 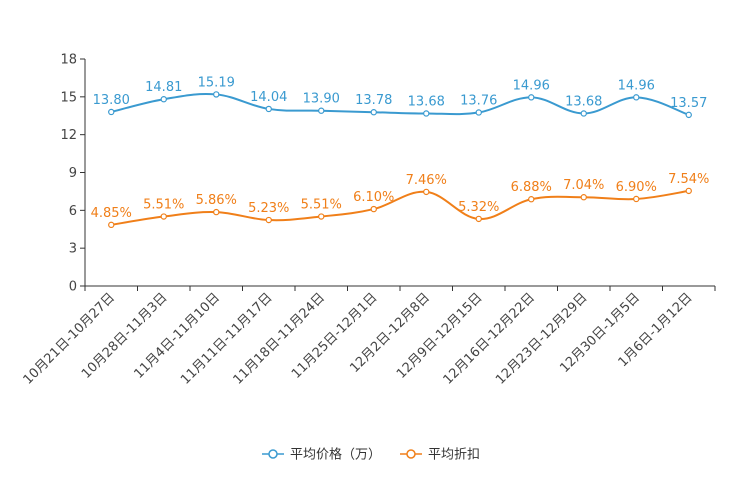 What do you see at coordinates (111, 100) in the screenshot?
I see `data-label: 13.80` at bounding box center [111, 100].